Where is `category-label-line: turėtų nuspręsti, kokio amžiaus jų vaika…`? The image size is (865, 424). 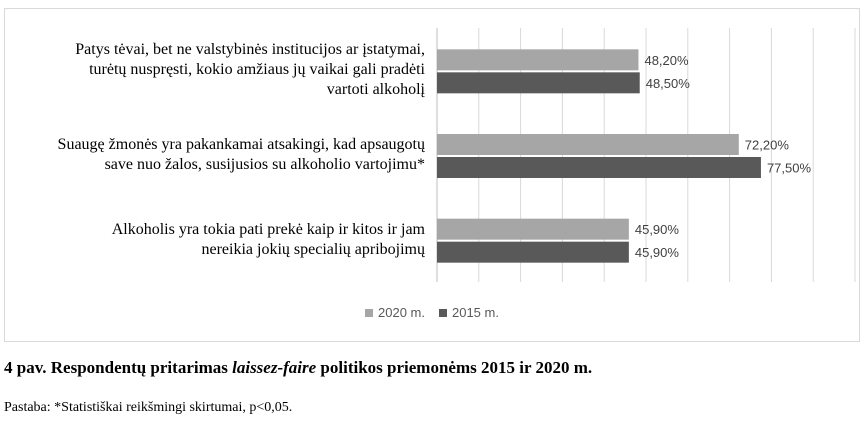
category-label-line: turėtų nuspręsti, kokio amžiaus jų vaika… is located at coordinates (257, 70).